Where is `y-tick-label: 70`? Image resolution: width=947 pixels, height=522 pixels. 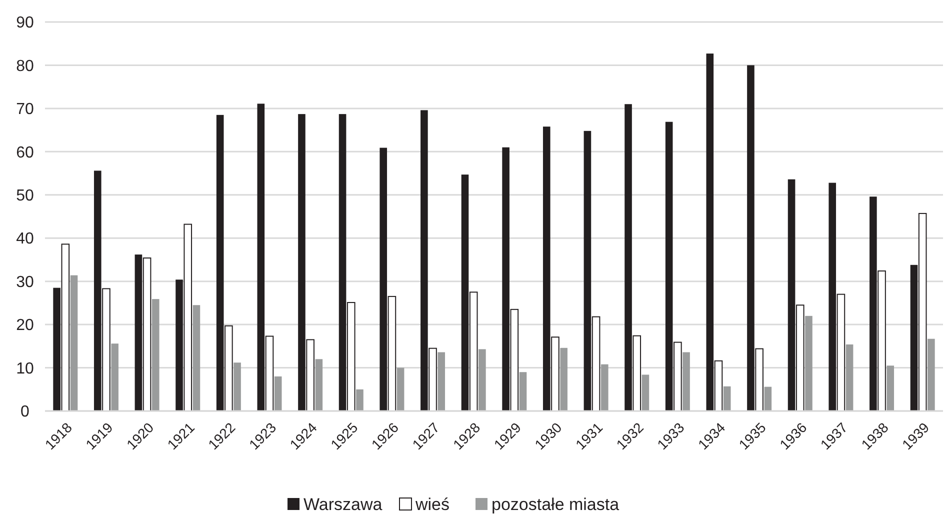 y-tick-label: 70 is located at coordinates (25, 109).